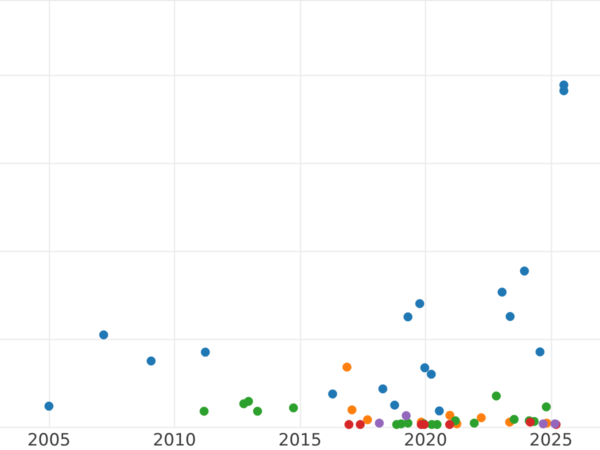 This screenshot has height=450, width=600. What do you see at coordinates (300, 440) in the screenshot?
I see `x-tick-label: 2015` at bounding box center [300, 440].